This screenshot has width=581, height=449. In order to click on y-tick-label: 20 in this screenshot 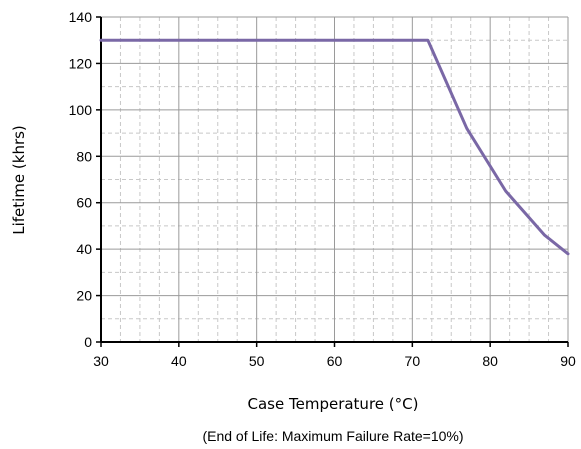, I will do `click(84, 296)`.